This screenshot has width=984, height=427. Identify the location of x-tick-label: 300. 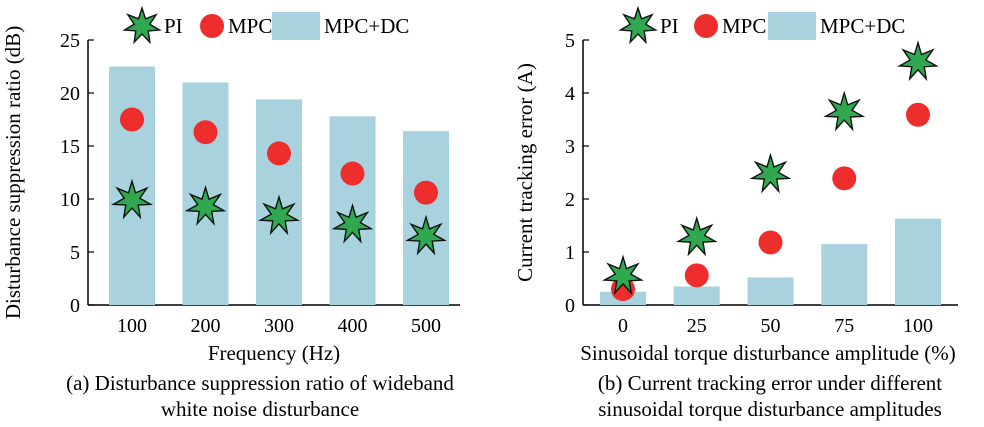
(279, 326).